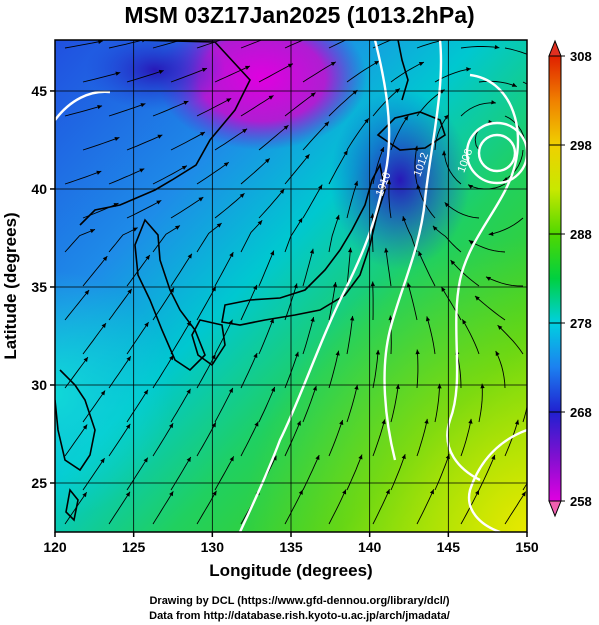 The width and height of the screenshot is (599, 625). What do you see at coordinates (449, 547) in the screenshot?
I see `x-tick-label: 145` at bounding box center [449, 547].